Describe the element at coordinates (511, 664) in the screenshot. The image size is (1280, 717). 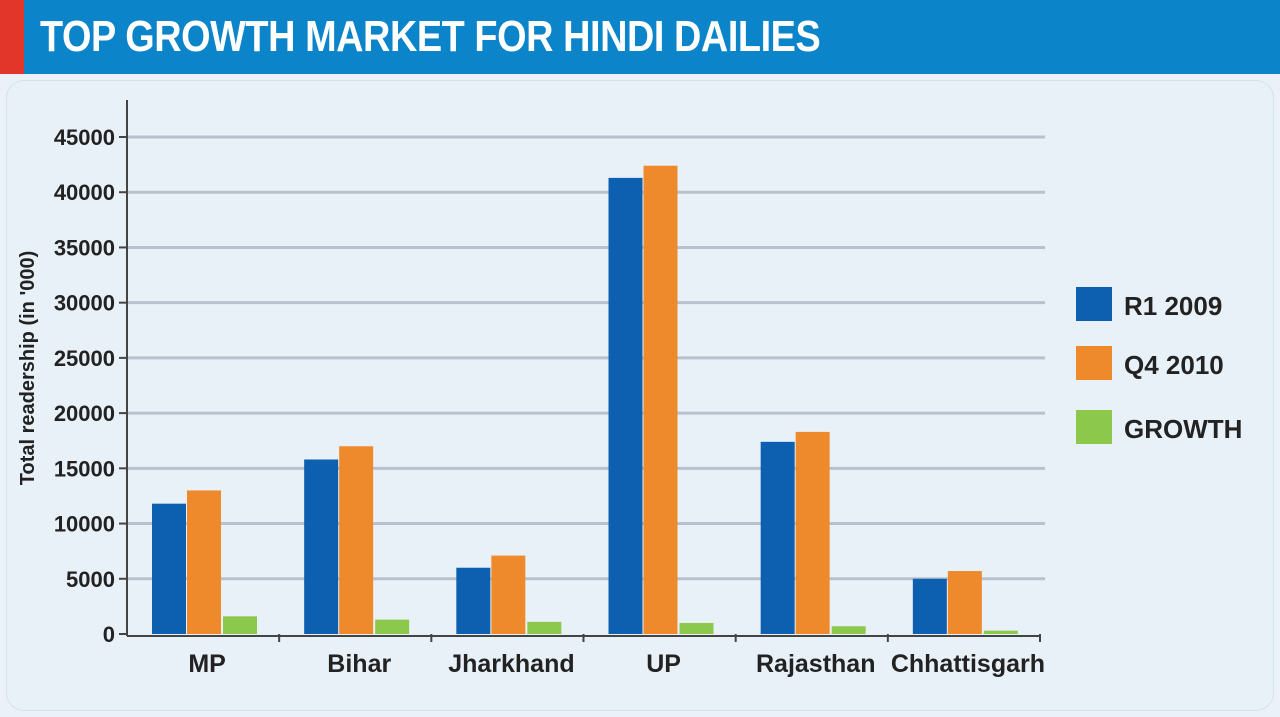
I see `x-category-label: Jharkhand` at that location.